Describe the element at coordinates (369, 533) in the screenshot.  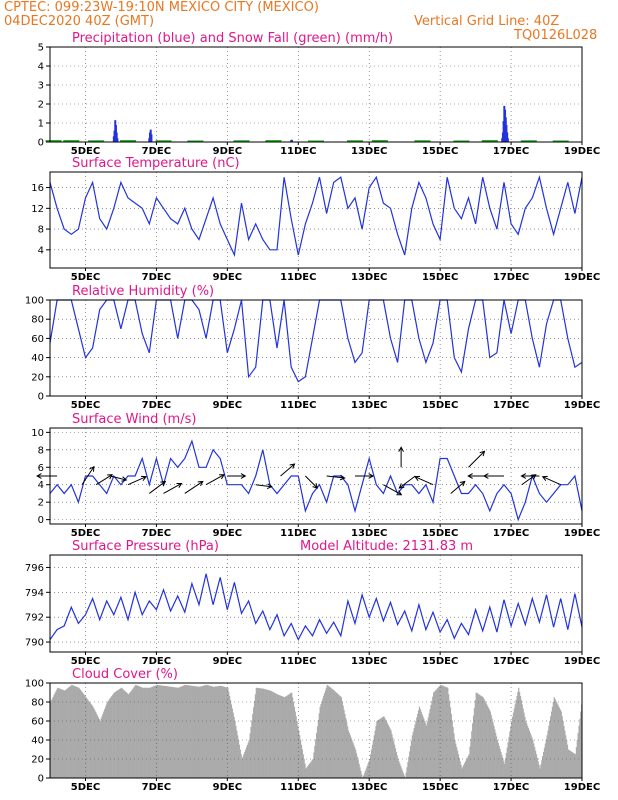
I see `x-tick-label: 13DEC` at that location.